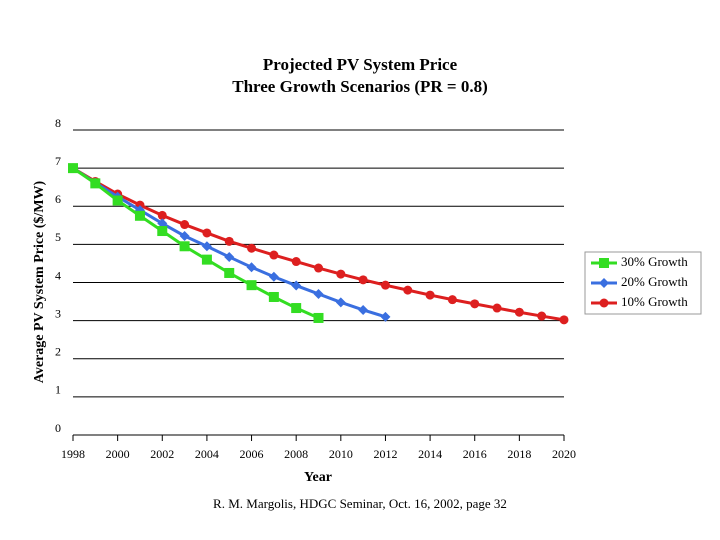 The image size is (720, 540). Describe the element at coordinates (207, 454) in the screenshot. I see `x-tick-label: 2004` at that location.